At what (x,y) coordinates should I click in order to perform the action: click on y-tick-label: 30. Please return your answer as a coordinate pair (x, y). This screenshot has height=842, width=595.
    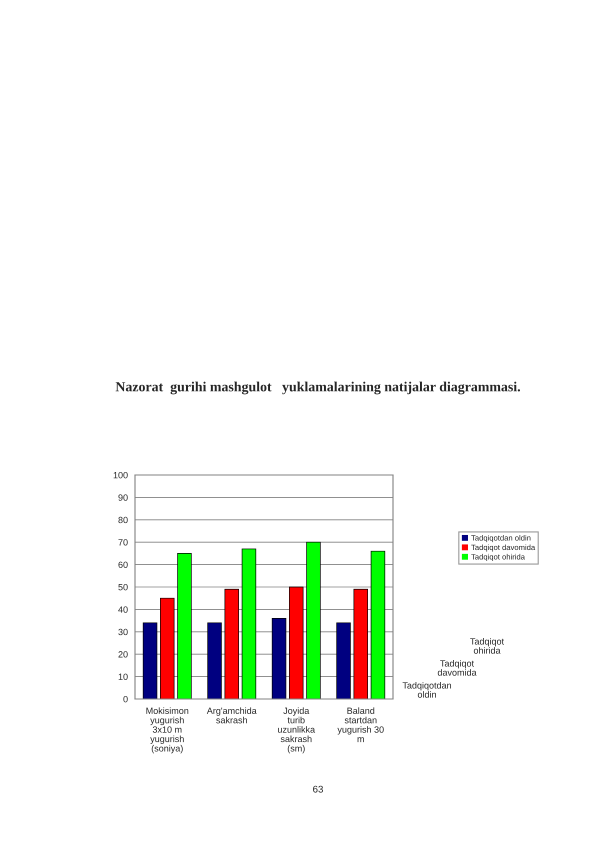
    Looking at the image, I should click on (123, 632).